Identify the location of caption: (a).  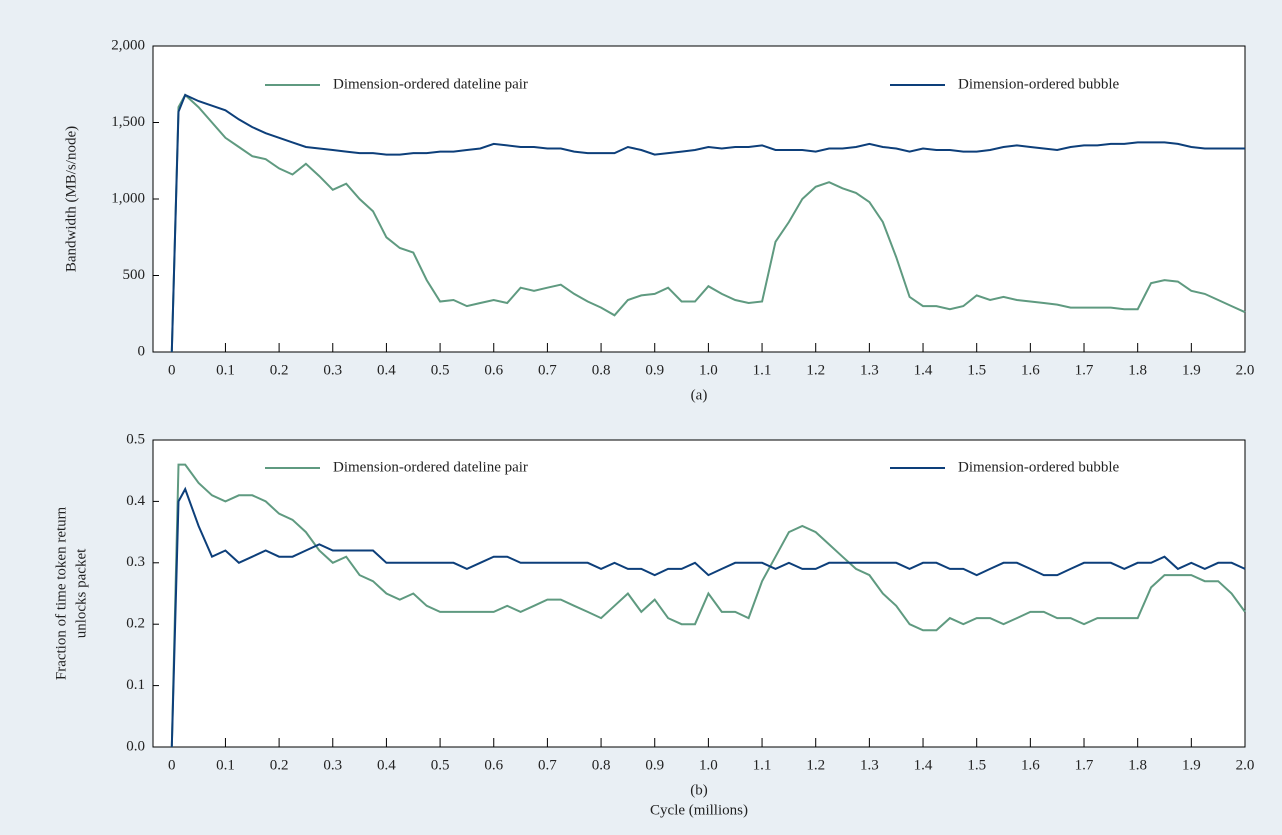
(699, 395).